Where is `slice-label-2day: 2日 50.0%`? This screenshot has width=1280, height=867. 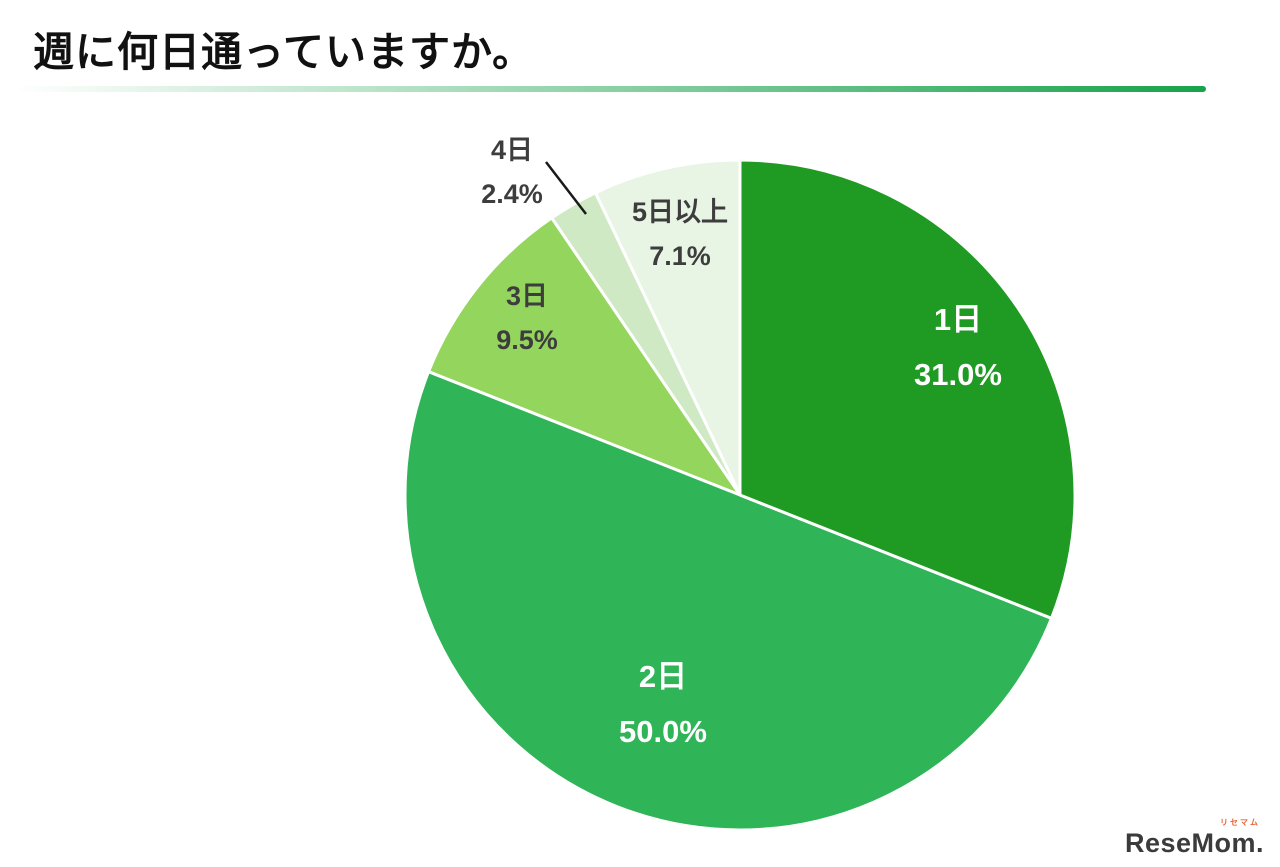 slice-label-2day: 2日 50.0% is located at coordinates (663, 704).